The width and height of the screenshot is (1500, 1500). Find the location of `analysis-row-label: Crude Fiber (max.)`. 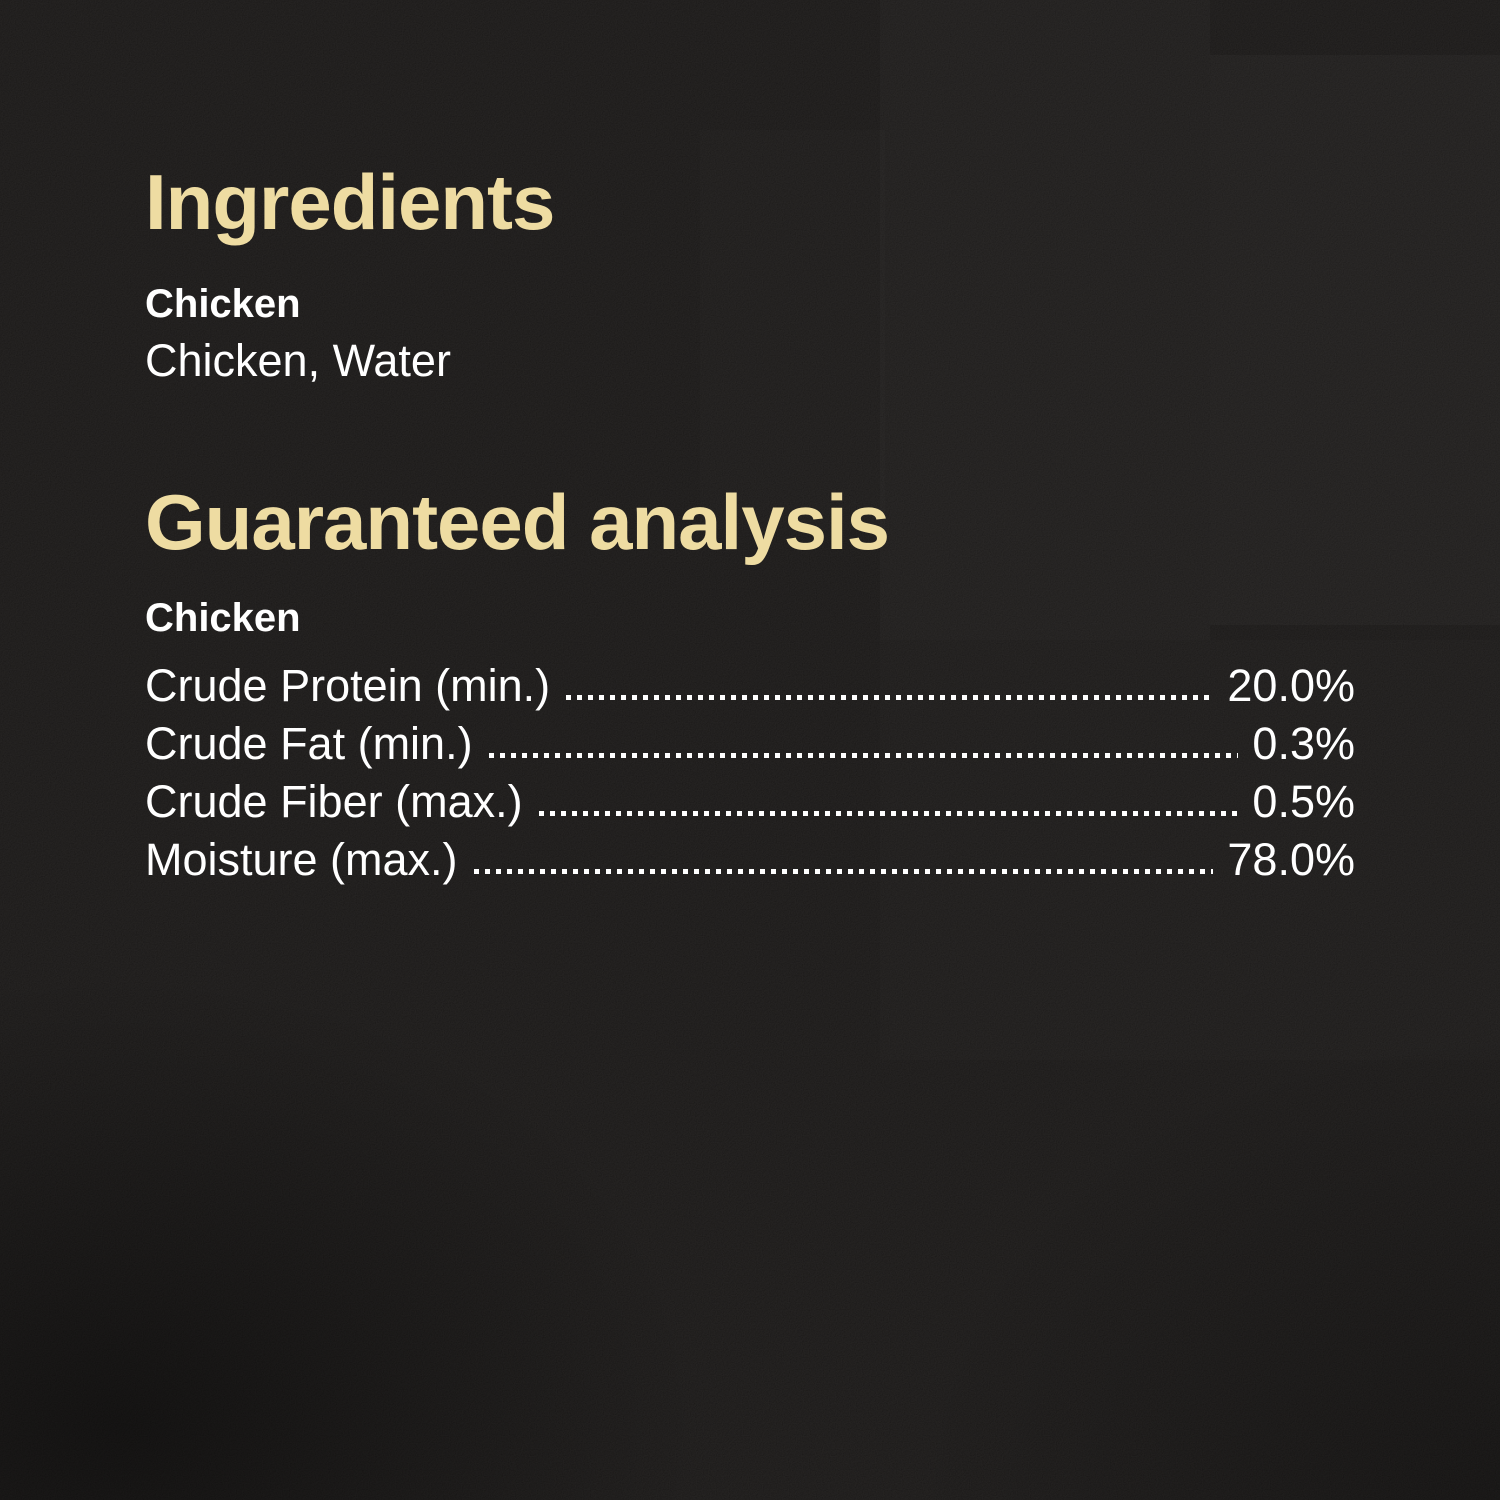

analysis-row-label: Crude Fiber (max.) is located at coordinates (334, 801).